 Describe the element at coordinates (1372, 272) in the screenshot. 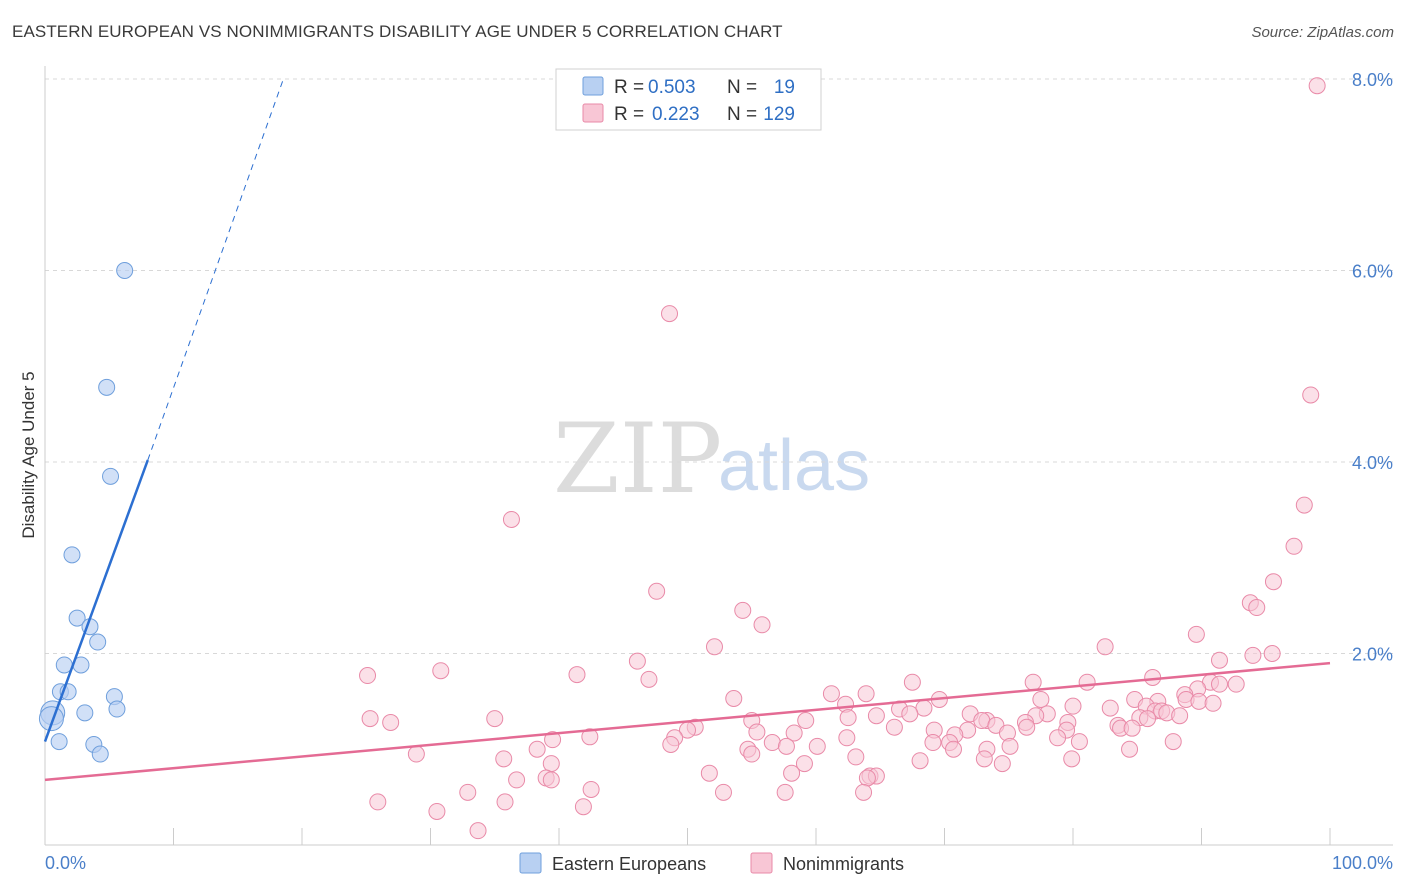

I see `y-tick-label-2: 6.0%` at that location.